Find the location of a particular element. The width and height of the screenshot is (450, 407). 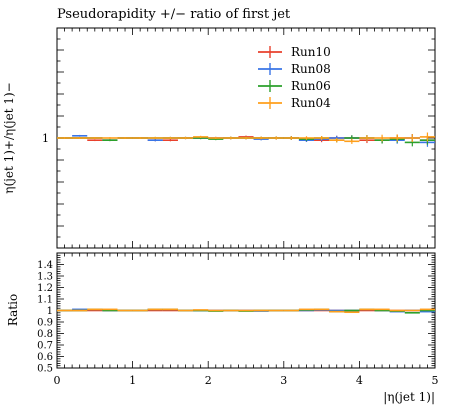

ratio-y-tick-label: 1.1 is located at coordinates (45, 300).